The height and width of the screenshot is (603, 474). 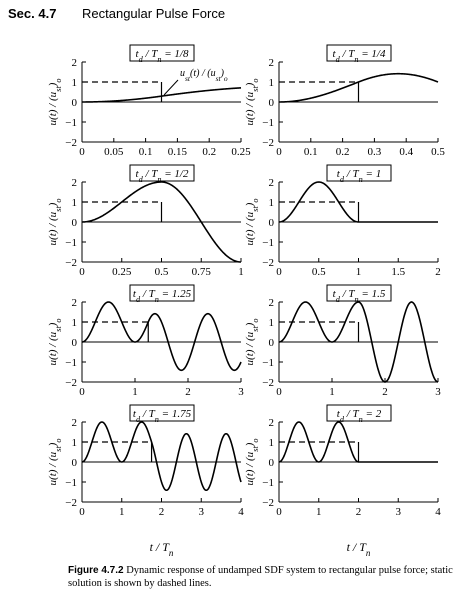 What do you see at coordinates (204, 75) in the screenshot?
I see `static-solution-annotation: ust(t) / (ust)o` at bounding box center [204, 75].